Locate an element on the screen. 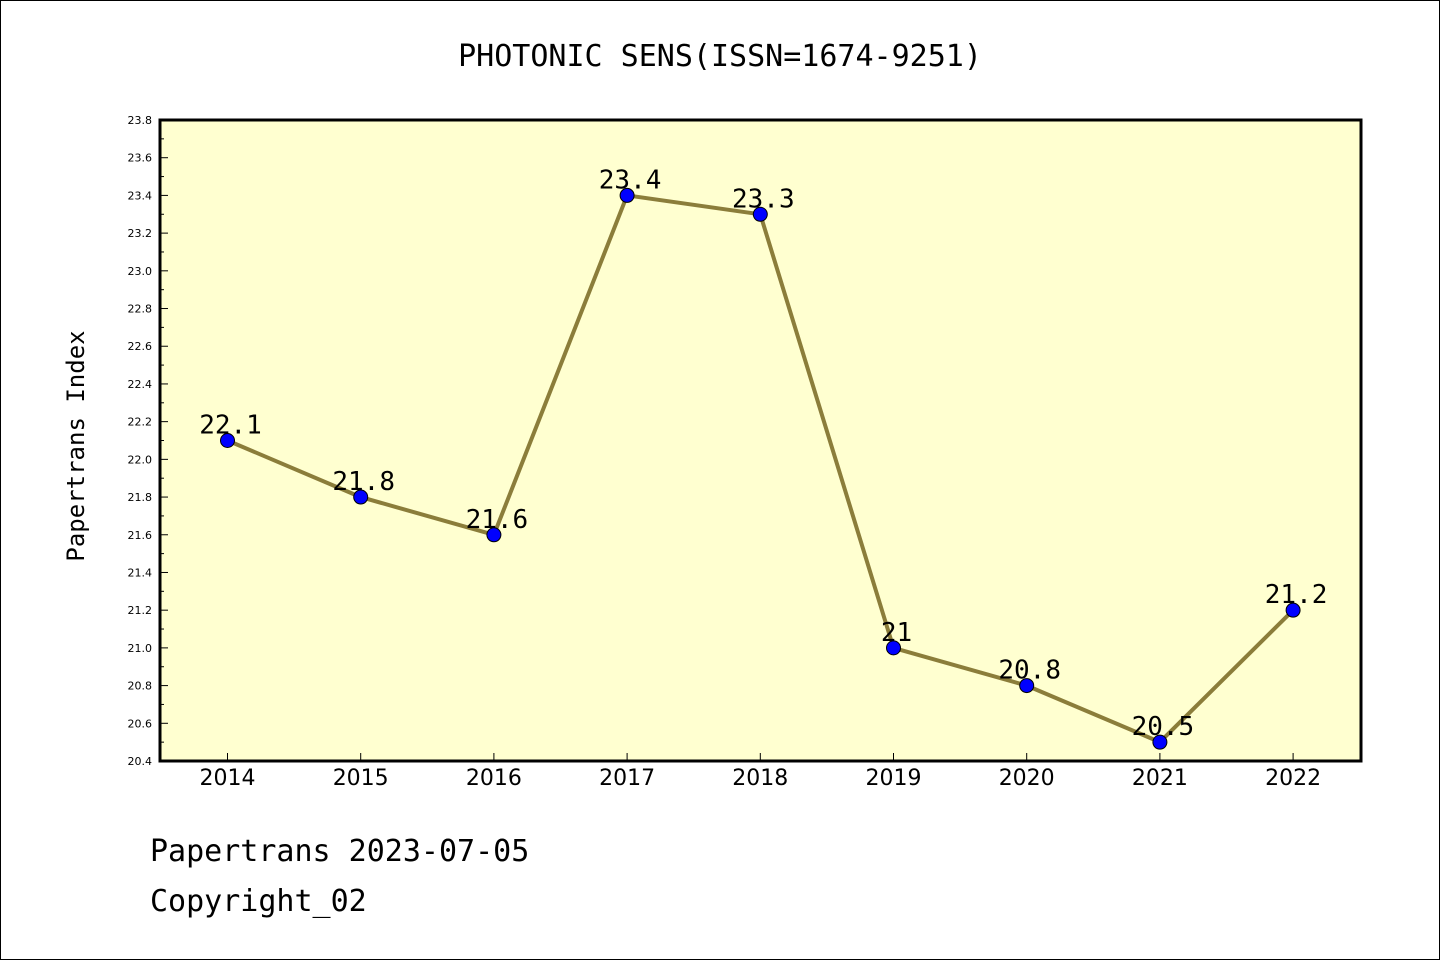 The width and height of the screenshot is (1440, 960). x-tick-label: 2021 is located at coordinates (1160, 778).